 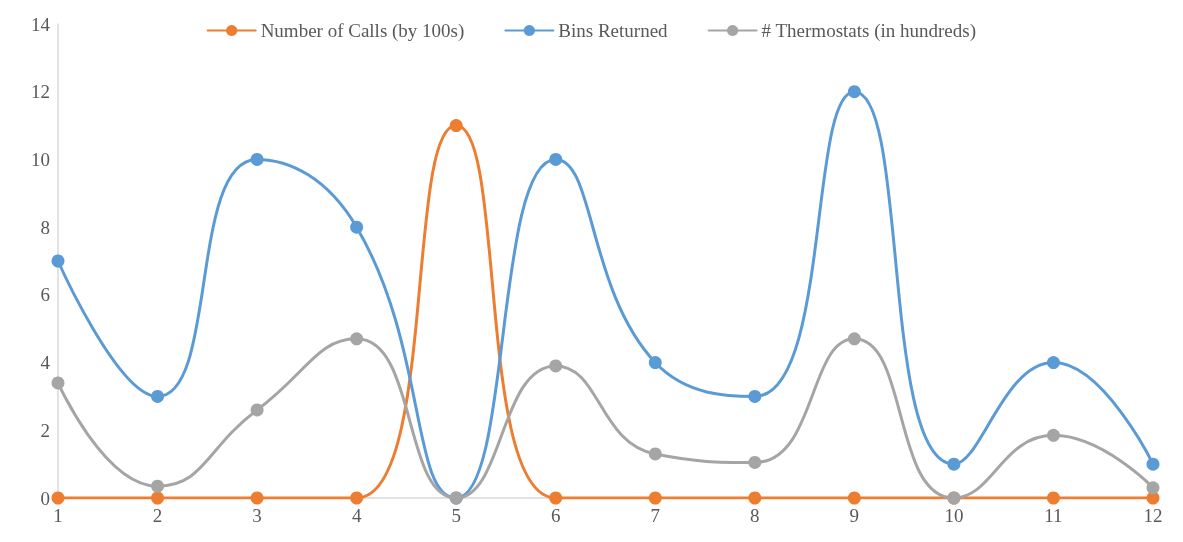 I want to click on x-tick-label: 8, so click(x=755, y=515).